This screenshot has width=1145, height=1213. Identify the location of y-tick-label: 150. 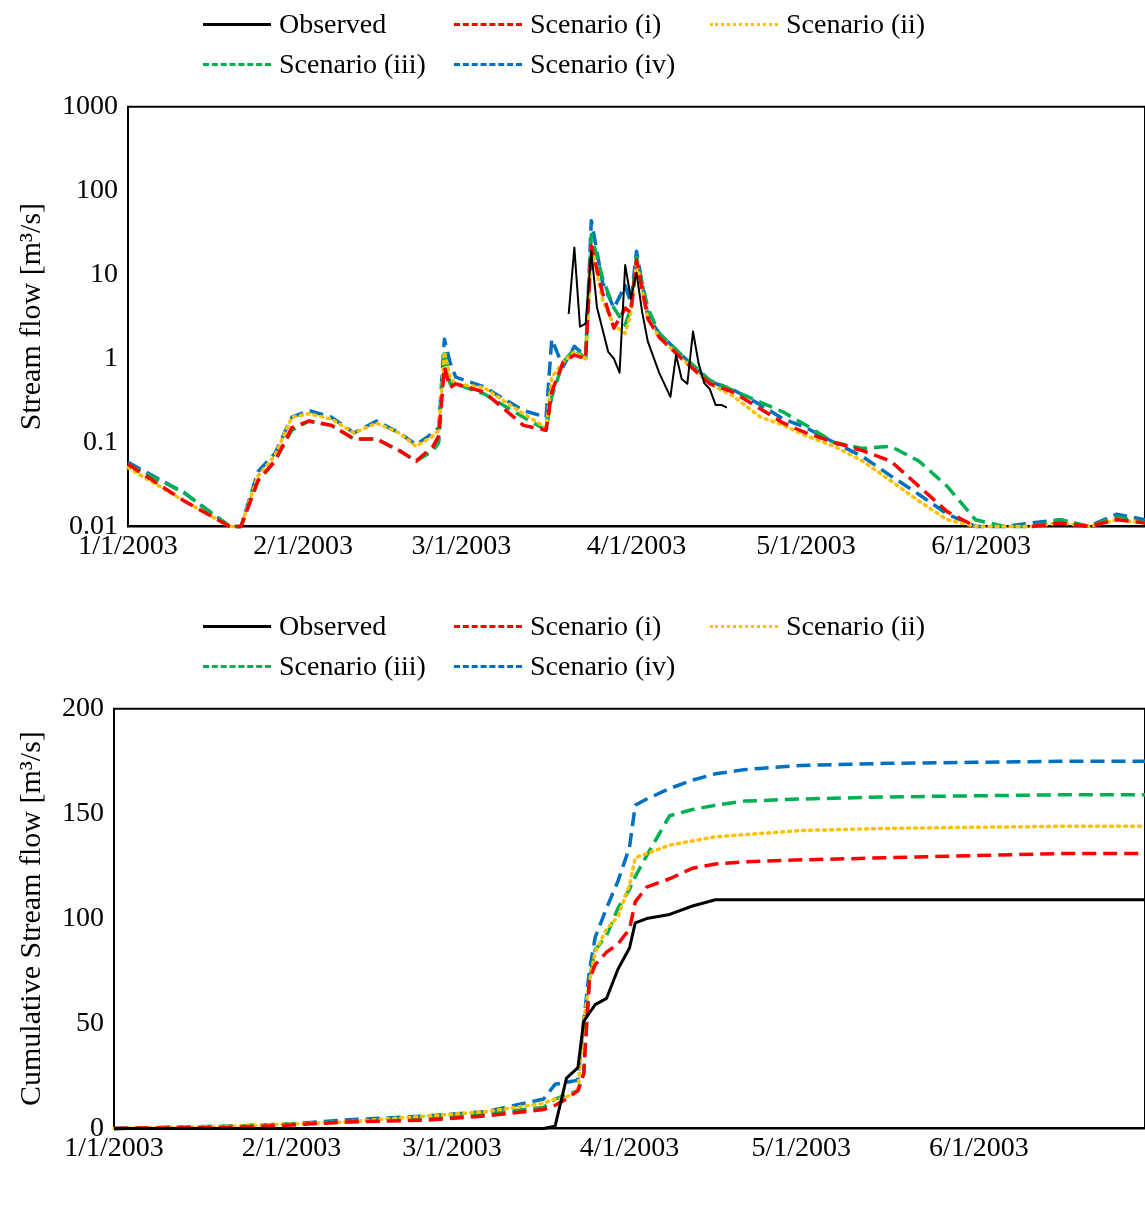
(83, 812).